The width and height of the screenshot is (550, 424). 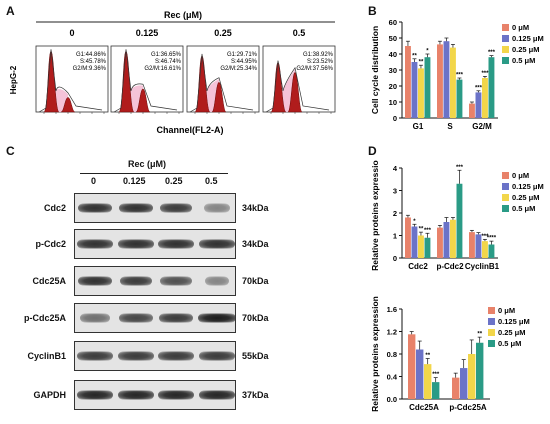 What do you see at coordinates (162, 69) in the screenshot?
I see `g2m-stat: G2/M:16.61%` at bounding box center [162, 69].